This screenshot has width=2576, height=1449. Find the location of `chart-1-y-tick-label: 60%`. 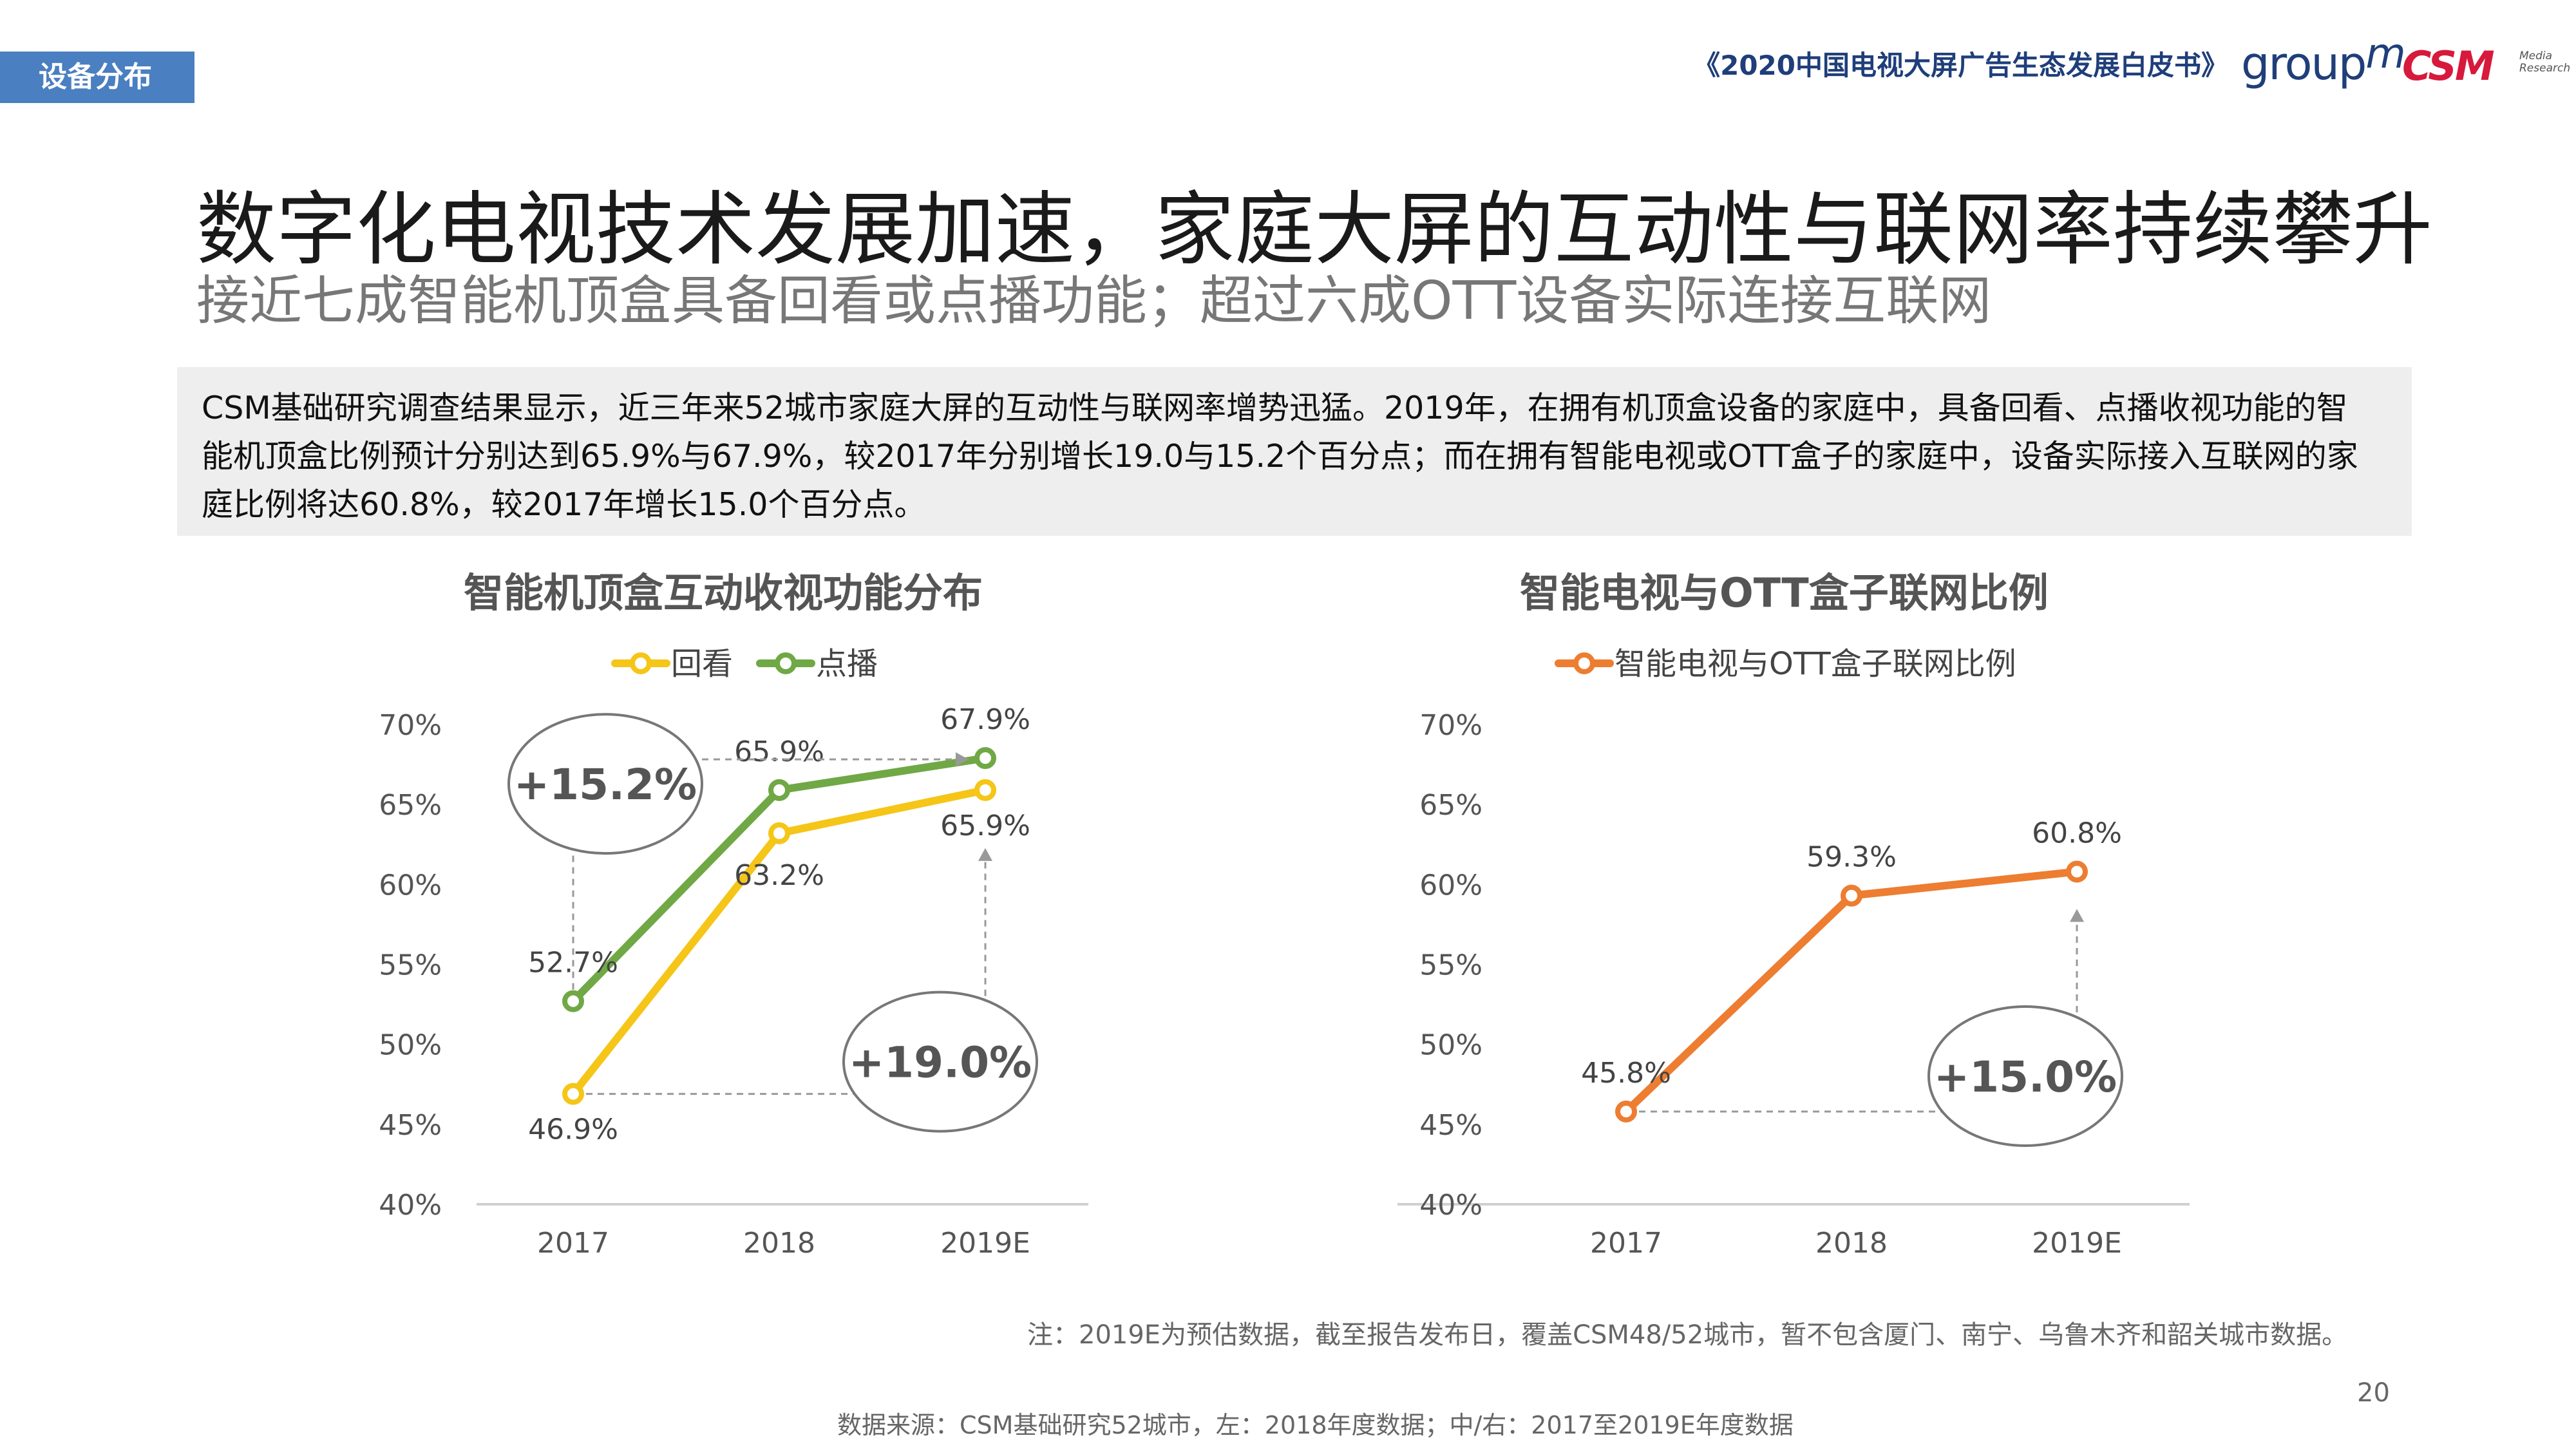

chart-1-y-tick-label: 60% is located at coordinates (1450, 885).